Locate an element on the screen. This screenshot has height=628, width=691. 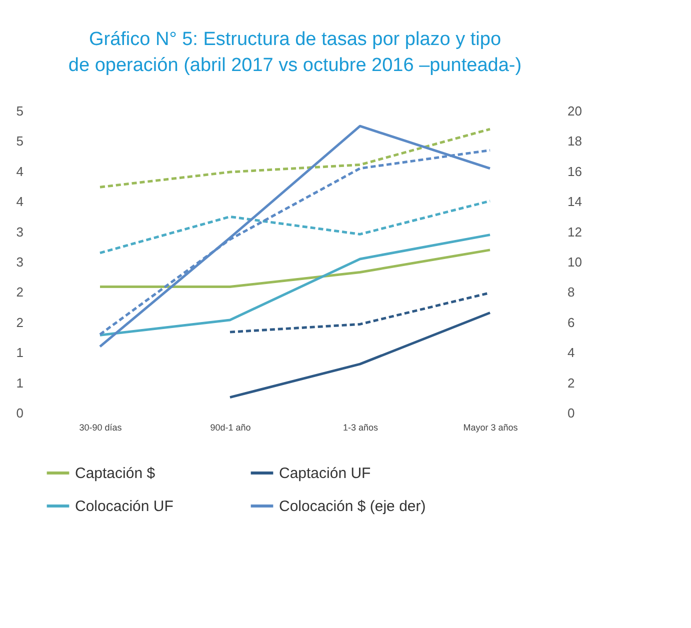
y2-tick-label: 14 is located at coordinates (575, 202).